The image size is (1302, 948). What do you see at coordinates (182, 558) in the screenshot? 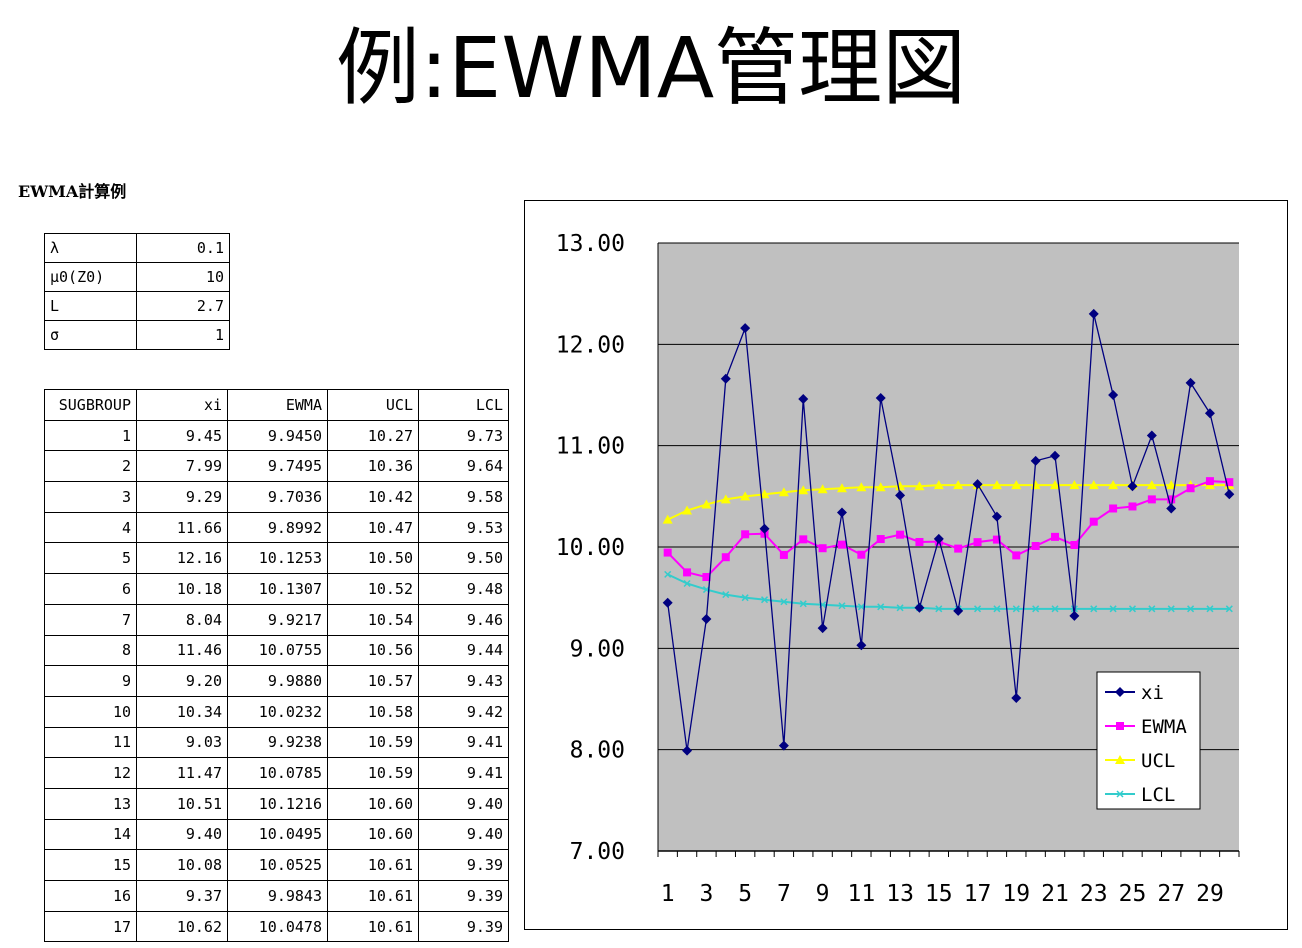
I see `xi-cell: 12.16` at bounding box center [182, 558].